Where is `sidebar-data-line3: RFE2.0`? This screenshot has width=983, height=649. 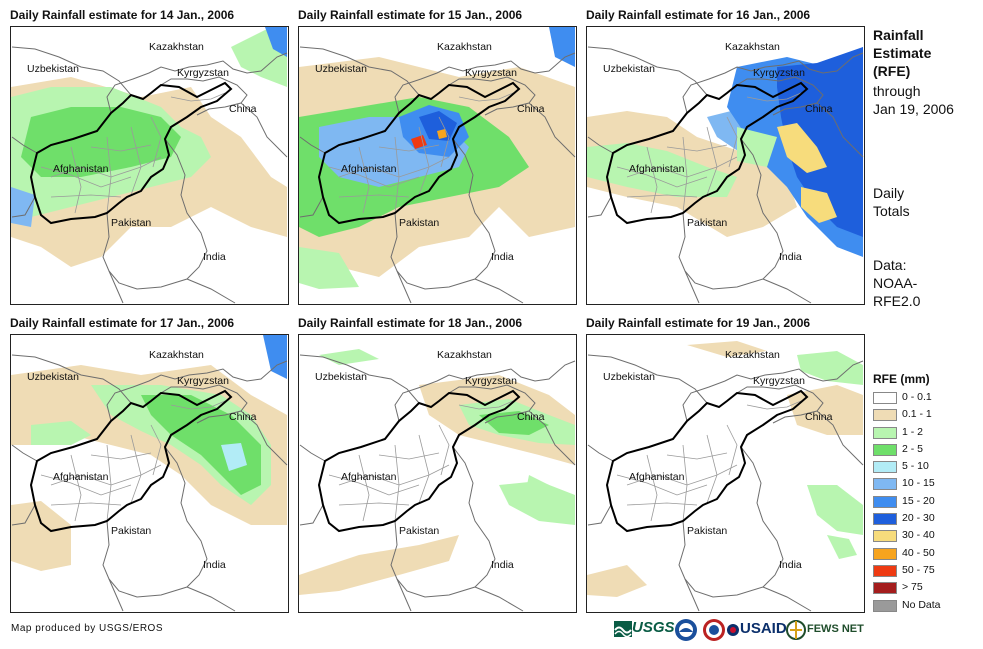 sidebar-data-line3: RFE2.0 is located at coordinates (897, 301).